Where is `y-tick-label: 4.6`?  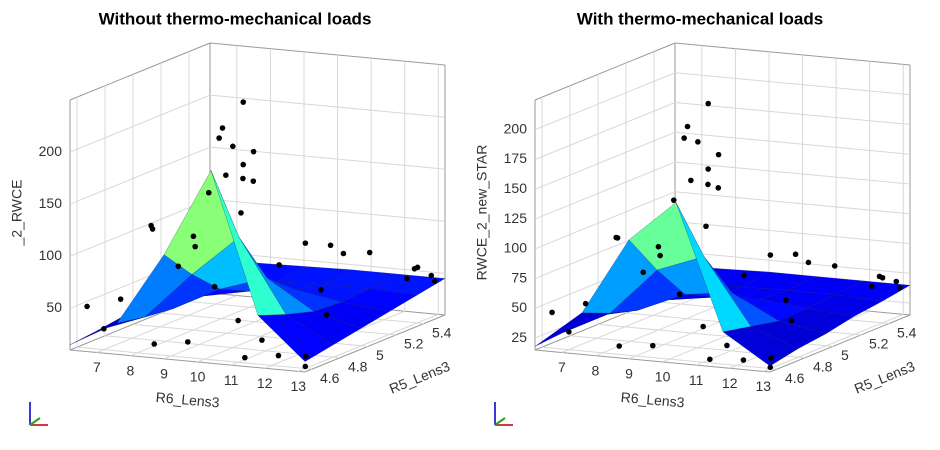 y-tick-label: 4.6 is located at coordinates (795, 378).